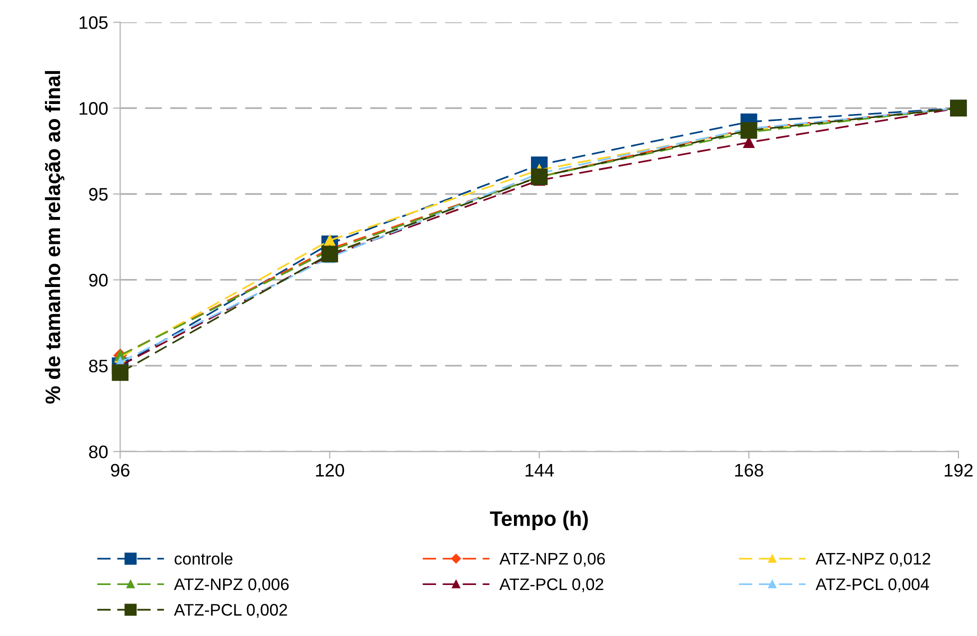 The width and height of the screenshot is (977, 636). What do you see at coordinates (54, 237) in the screenshot?
I see `y-axis-title: % de tamanho em relação ao final` at bounding box center [54, 237].